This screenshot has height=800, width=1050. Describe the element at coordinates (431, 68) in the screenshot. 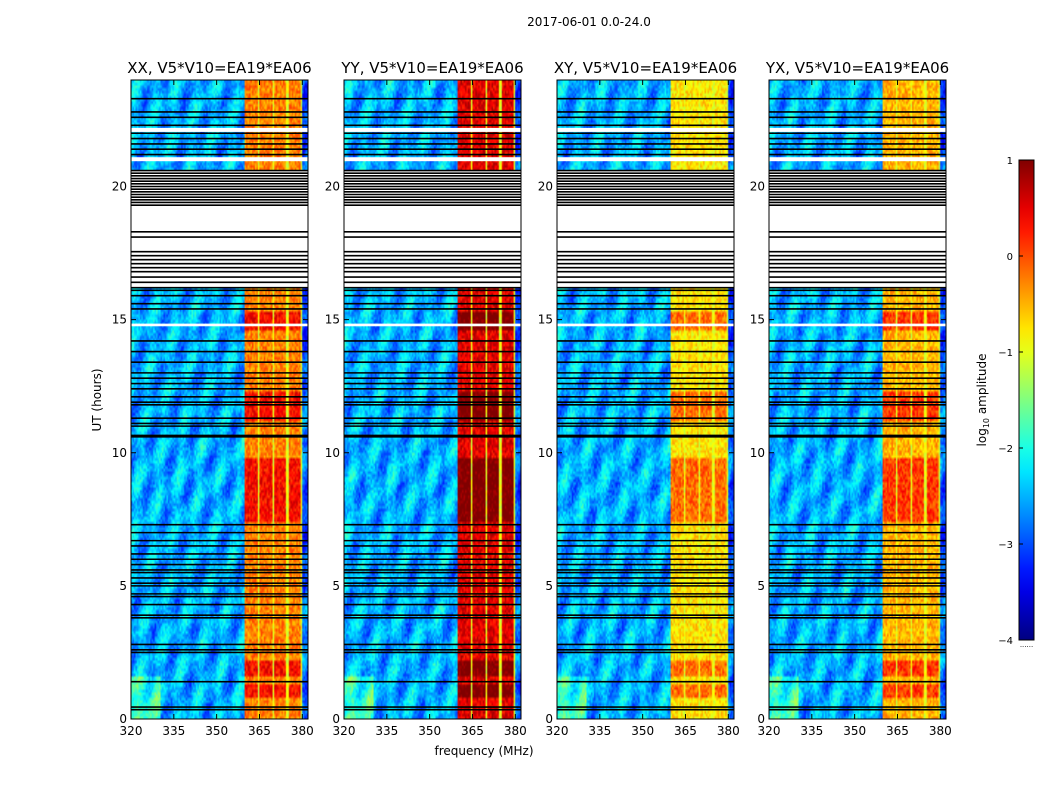

I see `panel-title: YY, V5*V10=EA19*EA06` at that location.